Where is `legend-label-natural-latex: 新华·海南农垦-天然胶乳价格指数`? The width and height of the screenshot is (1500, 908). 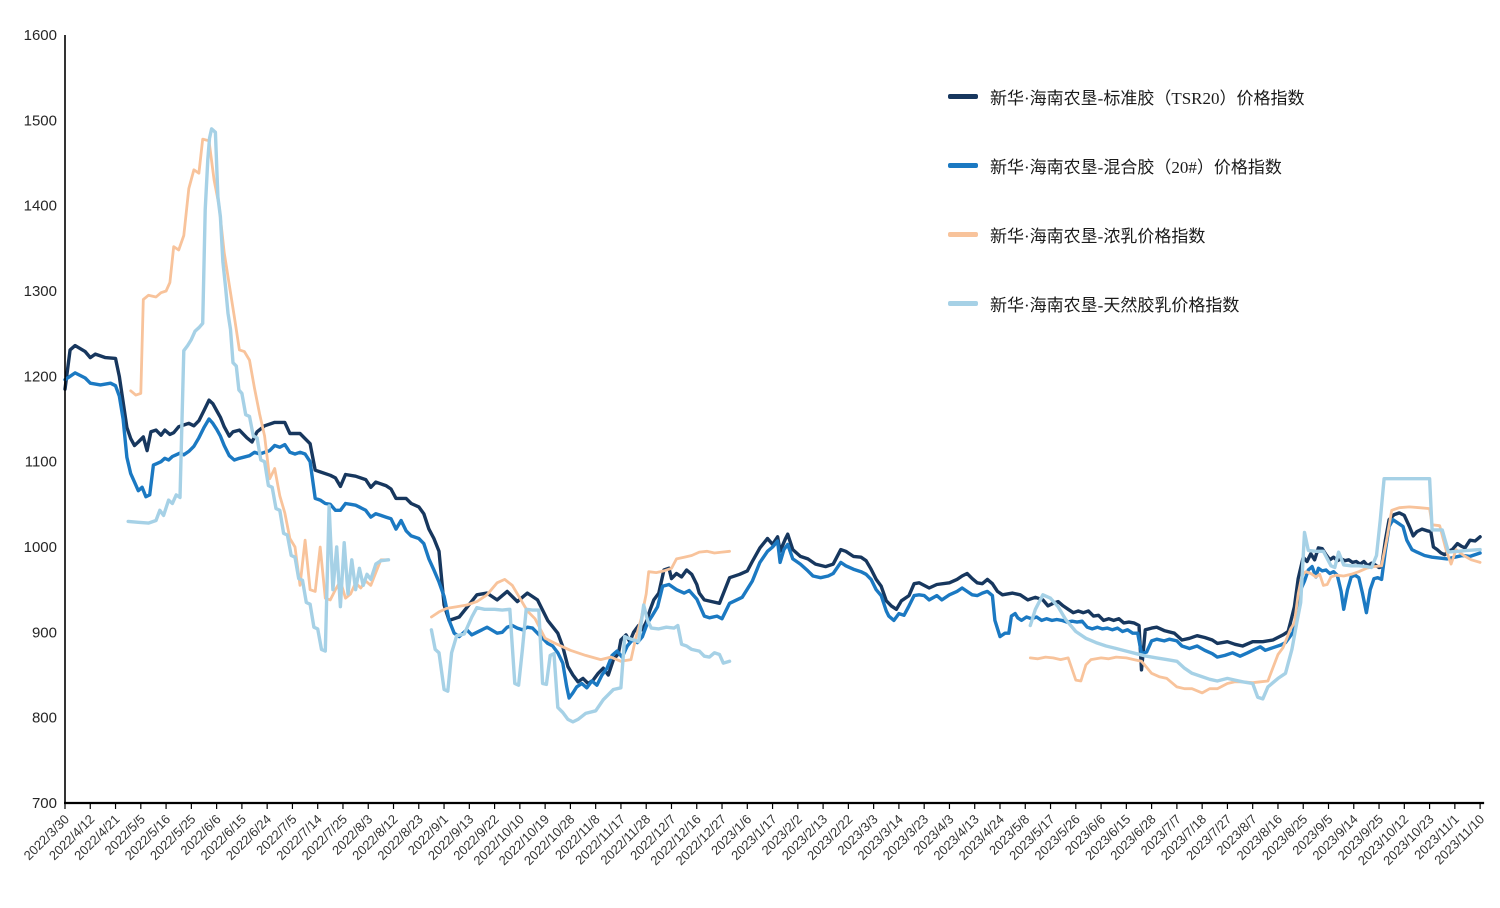
legend-label-natural-latex: 新华·海南农垦-天然胶乳价格指数 is located at coordinates (1115, 305).